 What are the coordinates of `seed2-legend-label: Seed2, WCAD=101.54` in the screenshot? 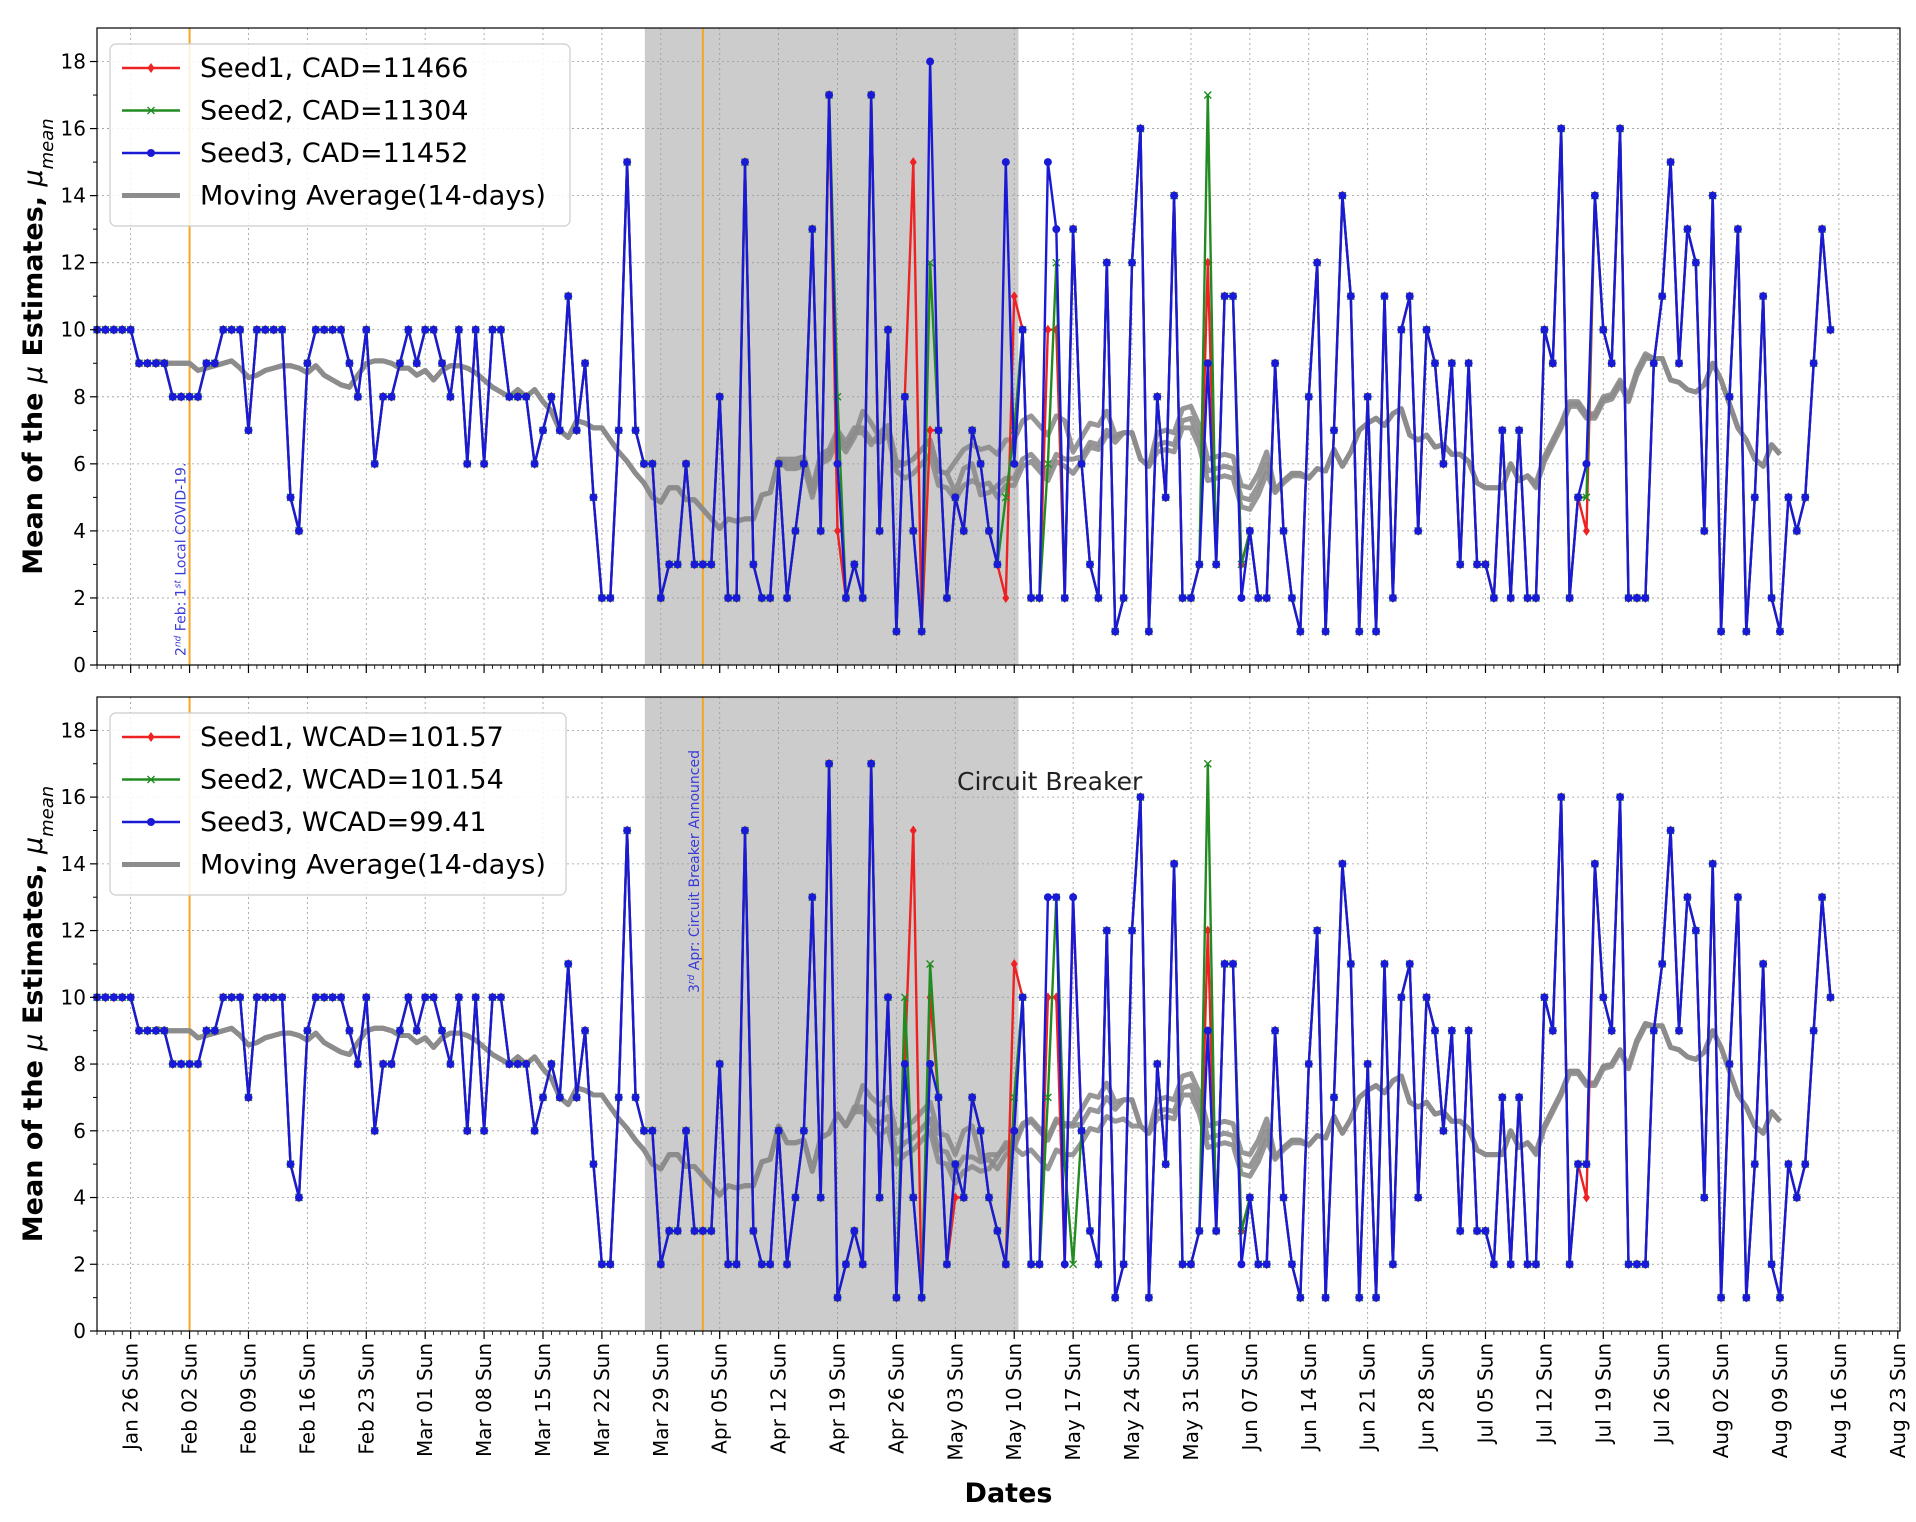 It's located at (352, 780).